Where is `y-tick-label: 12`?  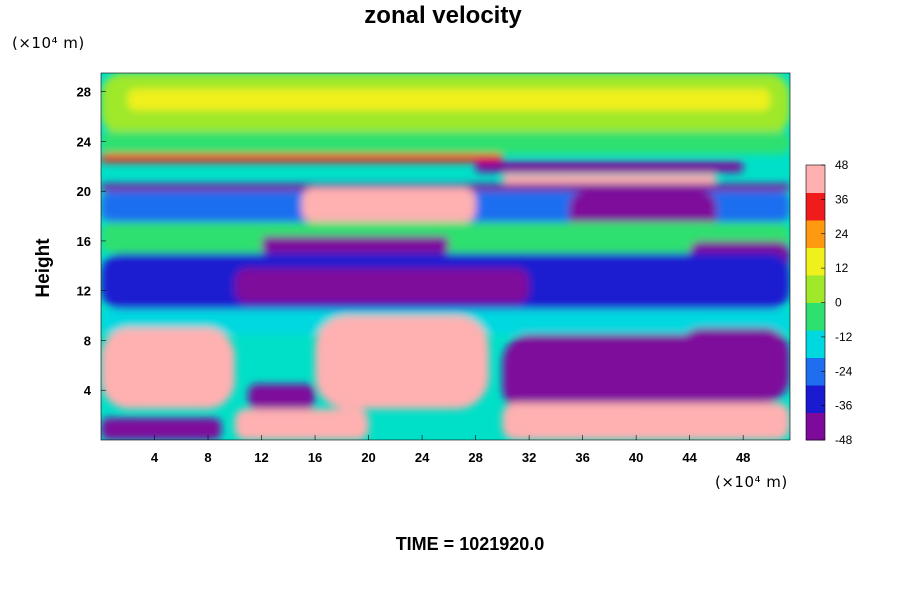 y-tick-label: 12 is located at coordinates (84, 291).